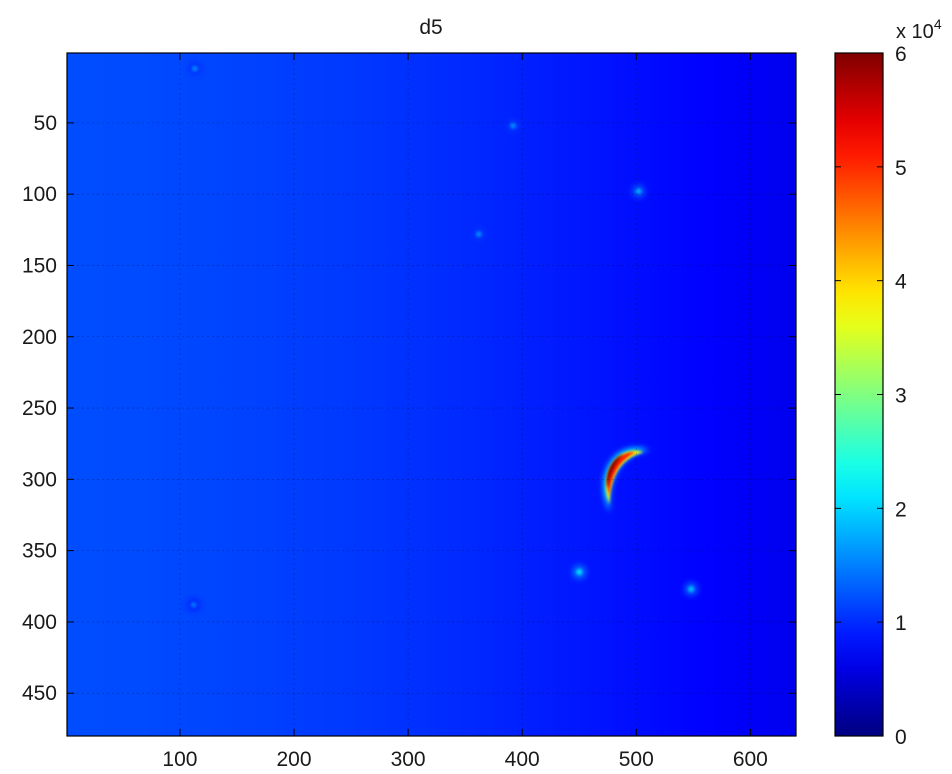 The width and height of the screenshot is (952, 774). What do you see at coordinates (901, 168) in the screenshot?
I see `colorbar-tick-label: 5` at bounding box center [901, 168].